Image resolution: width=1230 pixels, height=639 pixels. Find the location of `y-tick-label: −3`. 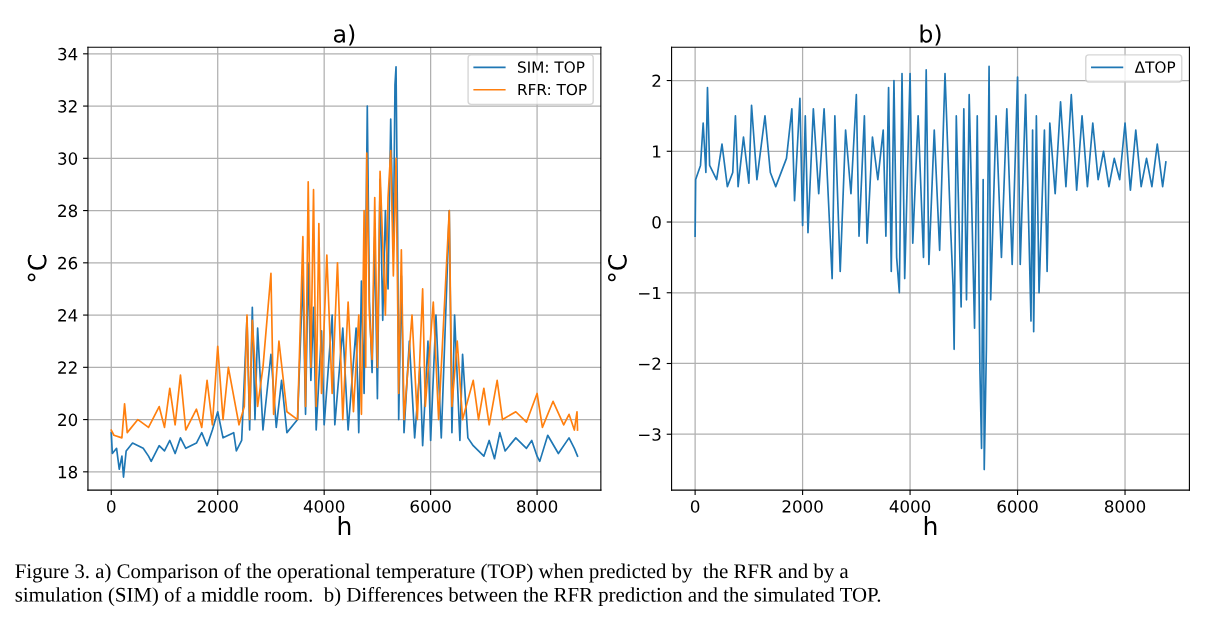

y-tick-label: −3 is located at coordinates (650, 434).